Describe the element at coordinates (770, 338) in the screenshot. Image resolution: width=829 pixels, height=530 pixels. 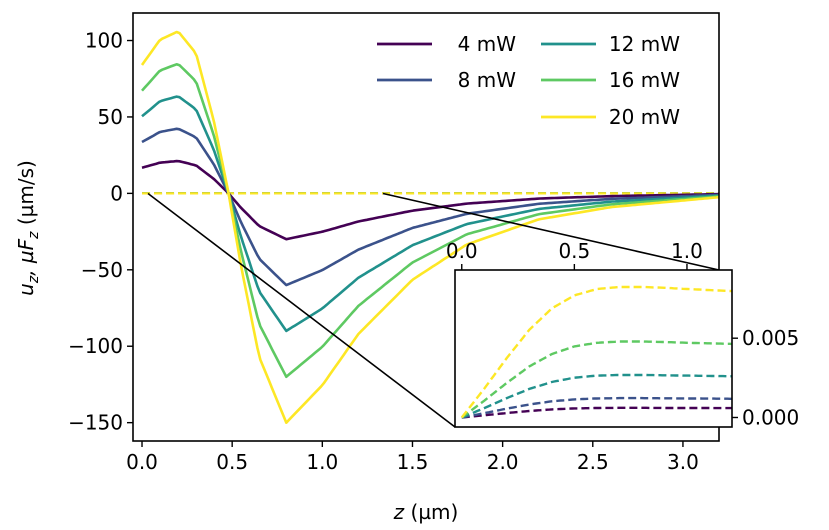
I see `inset-y-tick-label: 0.005` at that location.